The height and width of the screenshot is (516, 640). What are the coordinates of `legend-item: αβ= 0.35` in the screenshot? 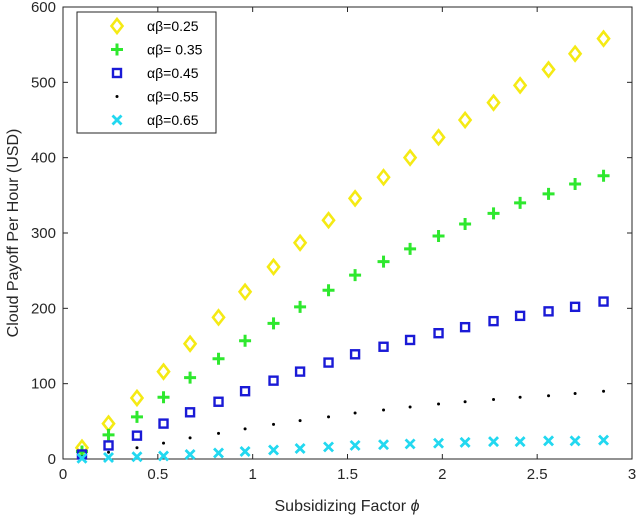 It's located at (157, 50).